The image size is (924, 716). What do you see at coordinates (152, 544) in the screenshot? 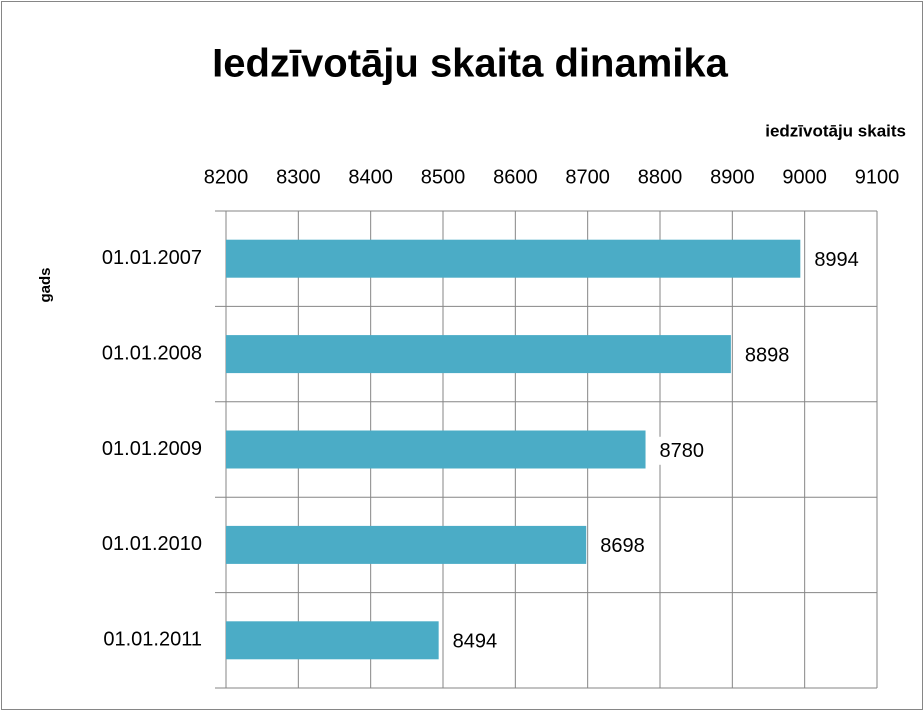
I see `y-tick-label: 01.01.2010` at bounding box center [152, 544].